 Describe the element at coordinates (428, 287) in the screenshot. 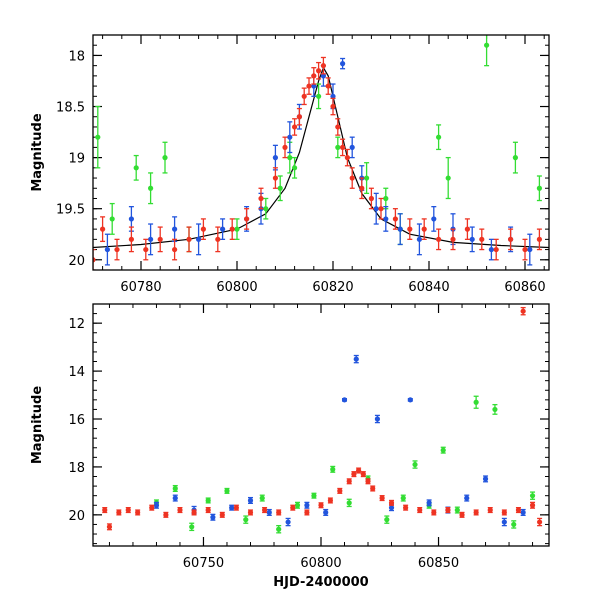

I see `x-tick-label: 60840` at that location.